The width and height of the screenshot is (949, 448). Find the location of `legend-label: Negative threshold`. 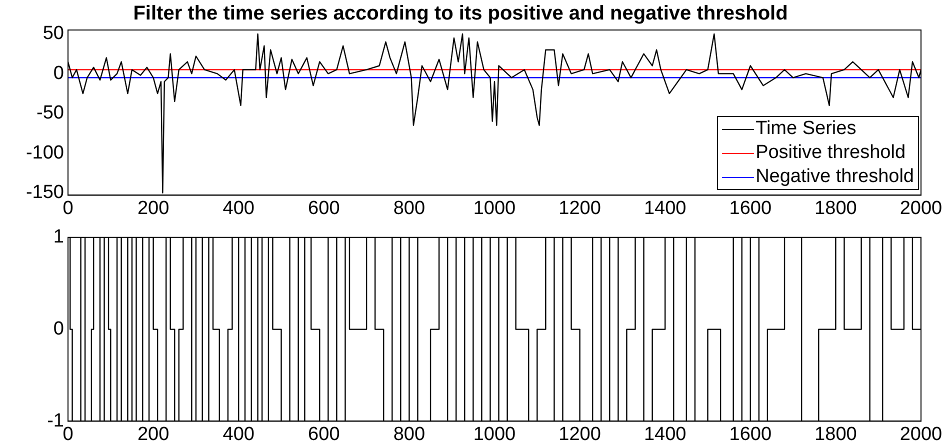

legend-label: Negative threshold is located at coordinates (835, 177).